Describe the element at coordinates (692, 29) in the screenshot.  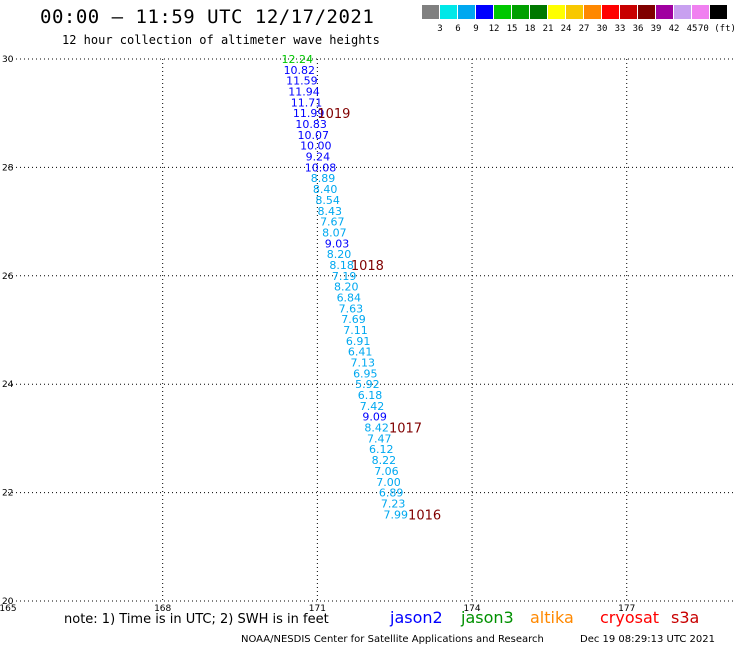
I see `color-scale-label: 45` at that location.